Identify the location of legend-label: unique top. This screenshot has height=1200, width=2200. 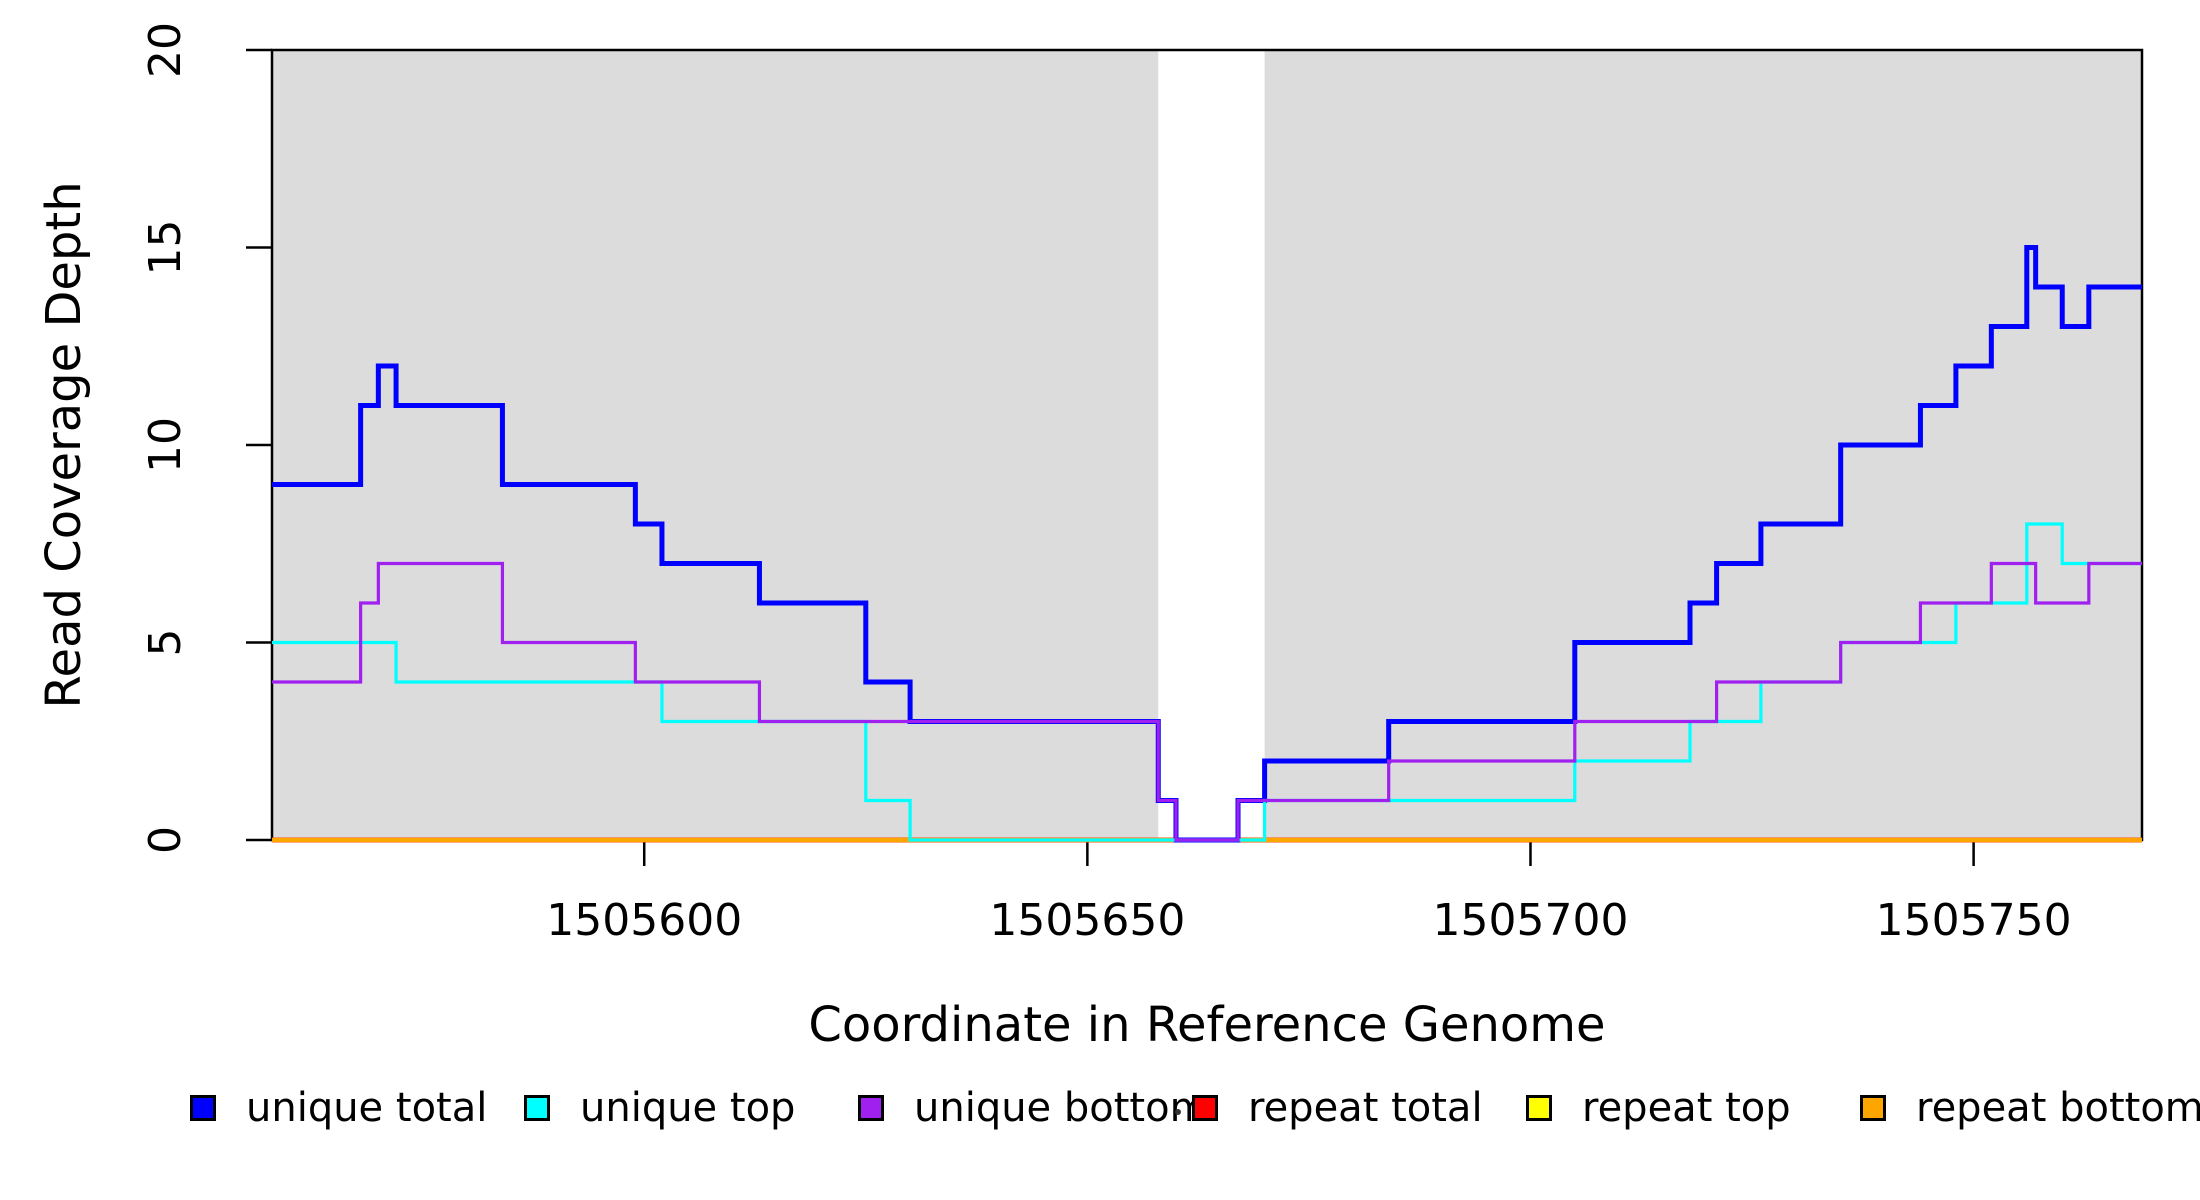
(688, 1108).